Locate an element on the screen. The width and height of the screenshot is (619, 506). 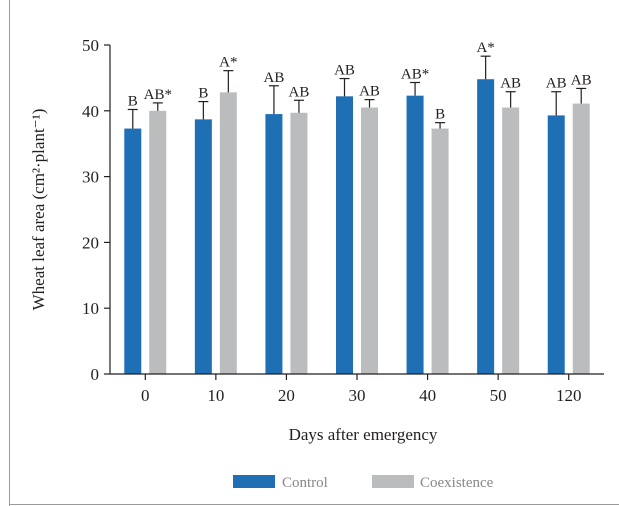
significance-label-control-10: B is located at coordinates (203, 94).